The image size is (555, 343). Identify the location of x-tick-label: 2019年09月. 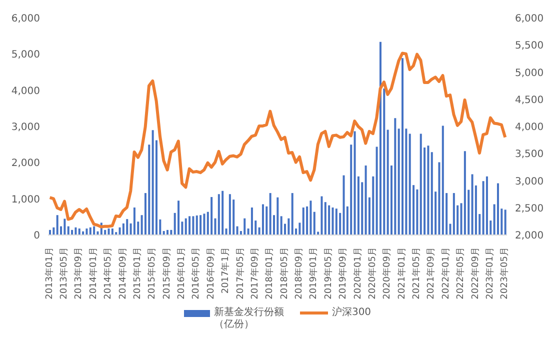
(343, 273).